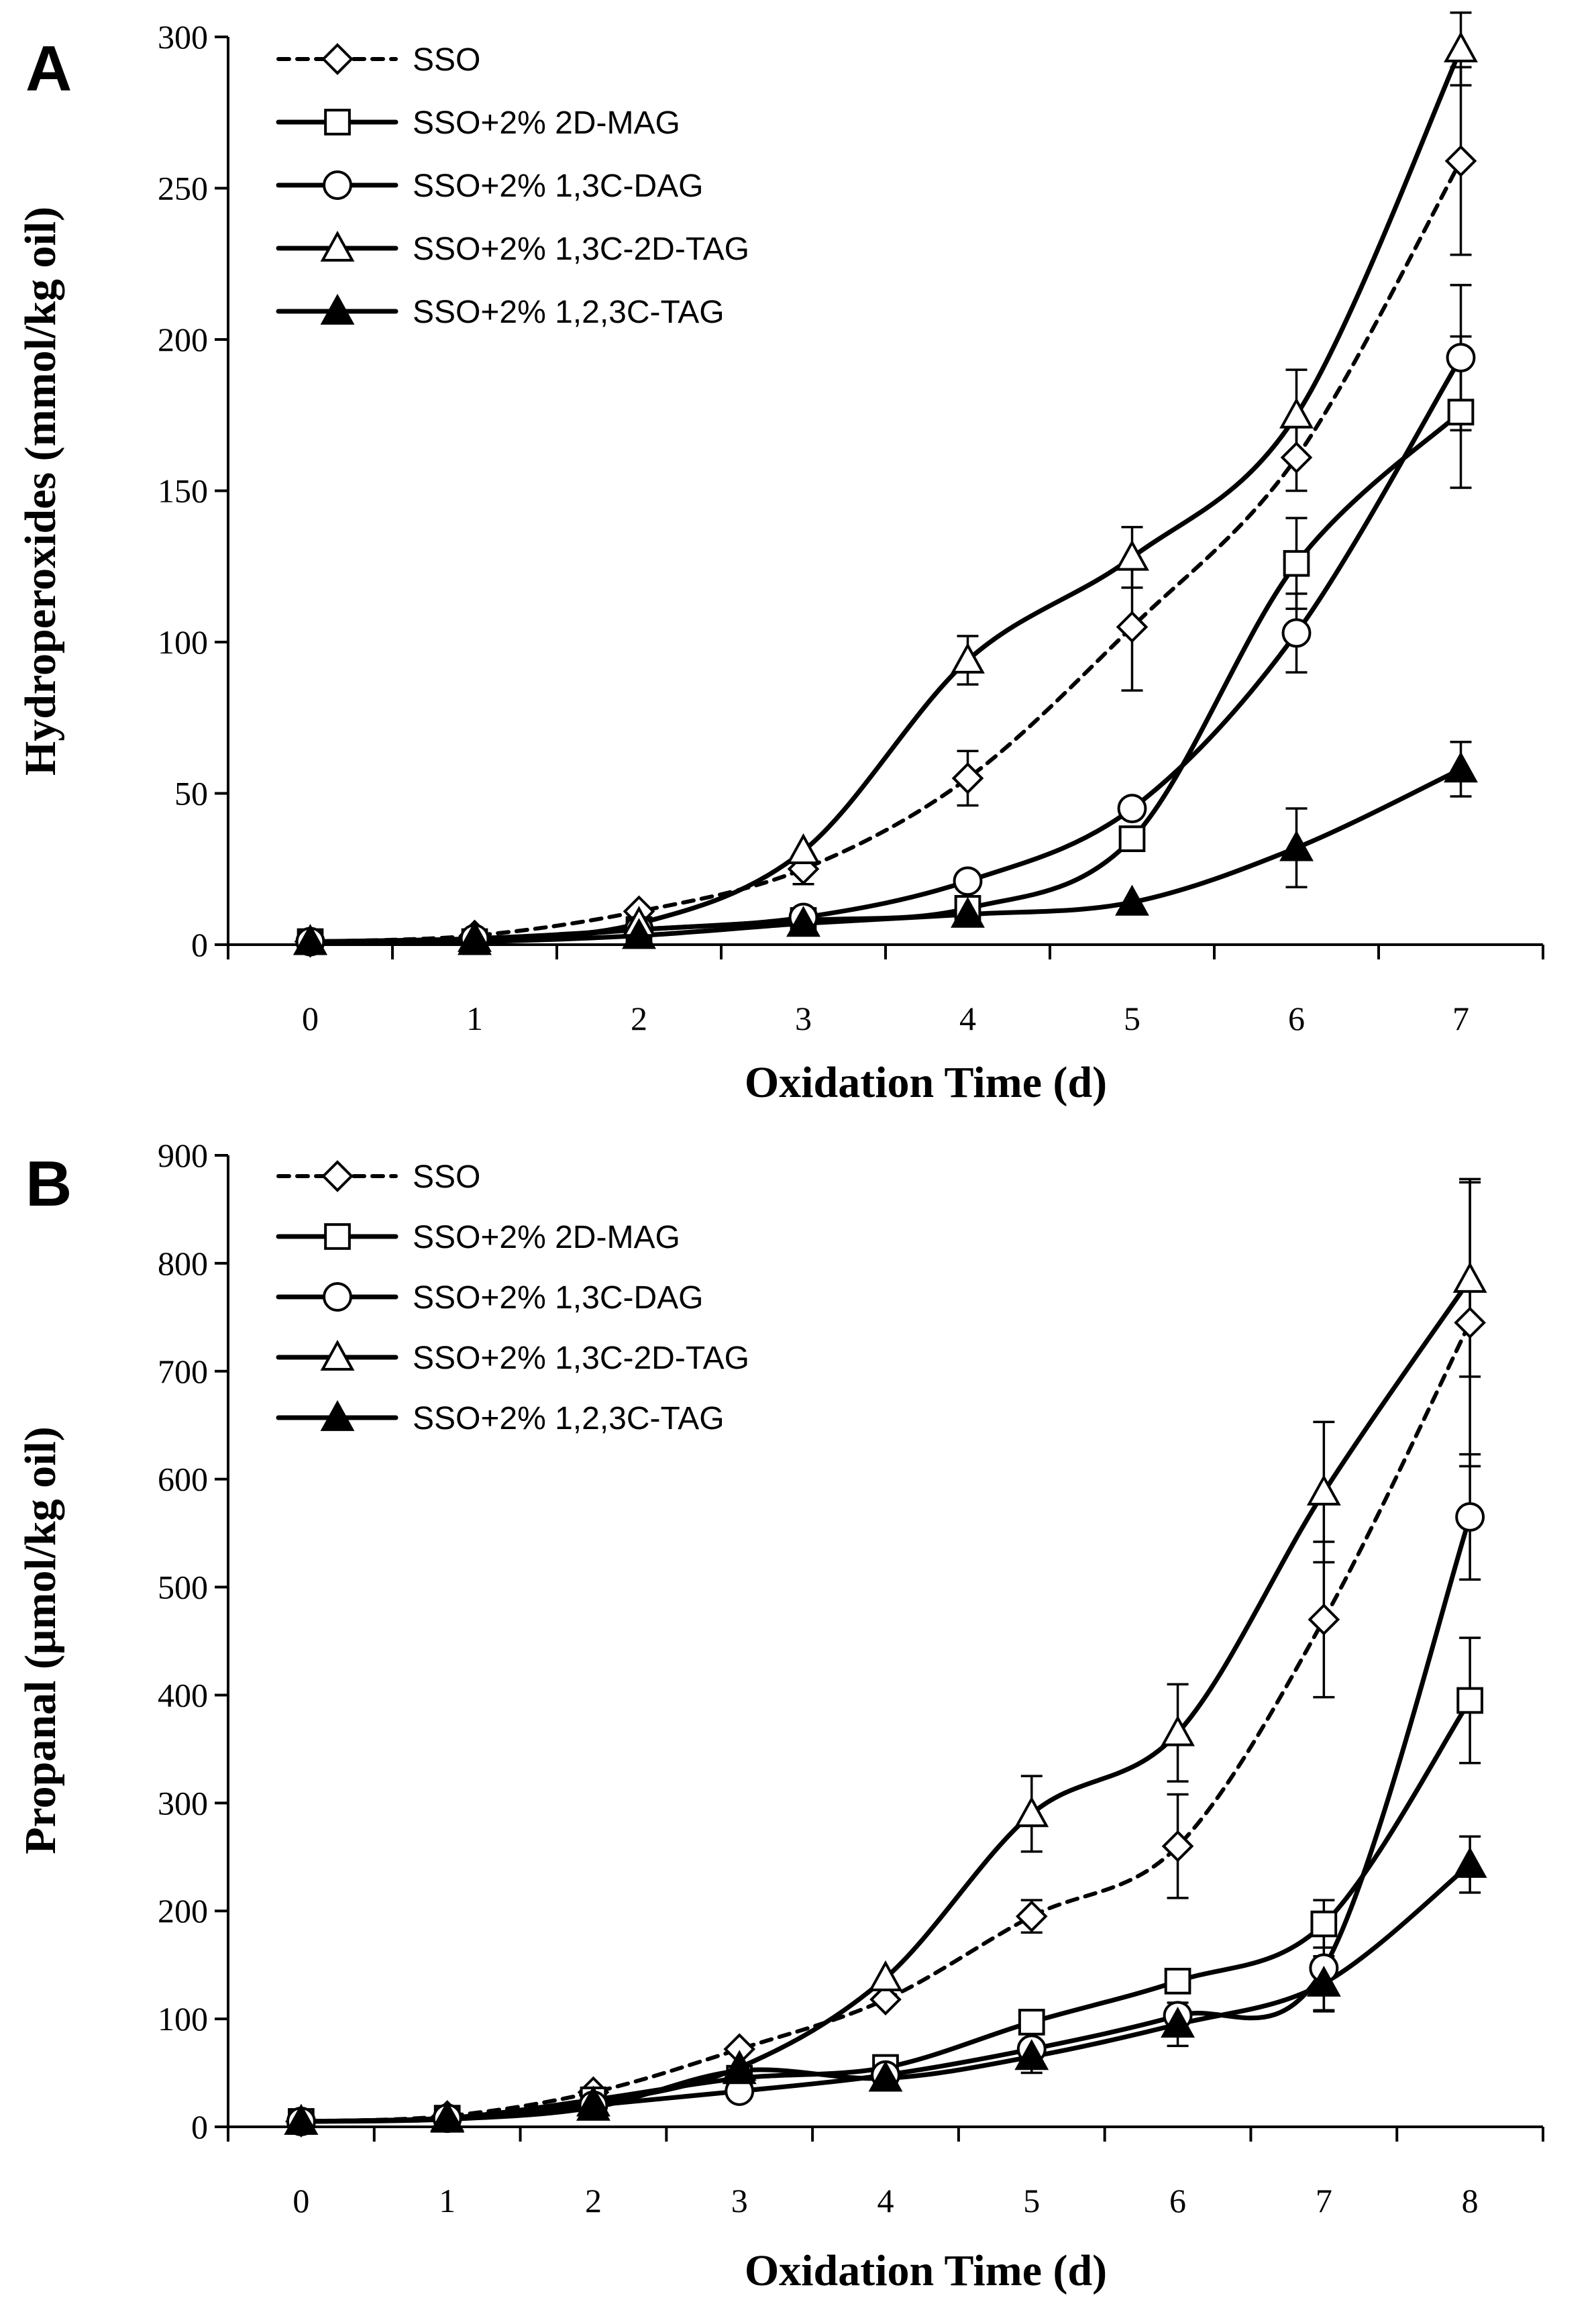  I want to click on x-tick-label-b: 1, so click(448, 2201).